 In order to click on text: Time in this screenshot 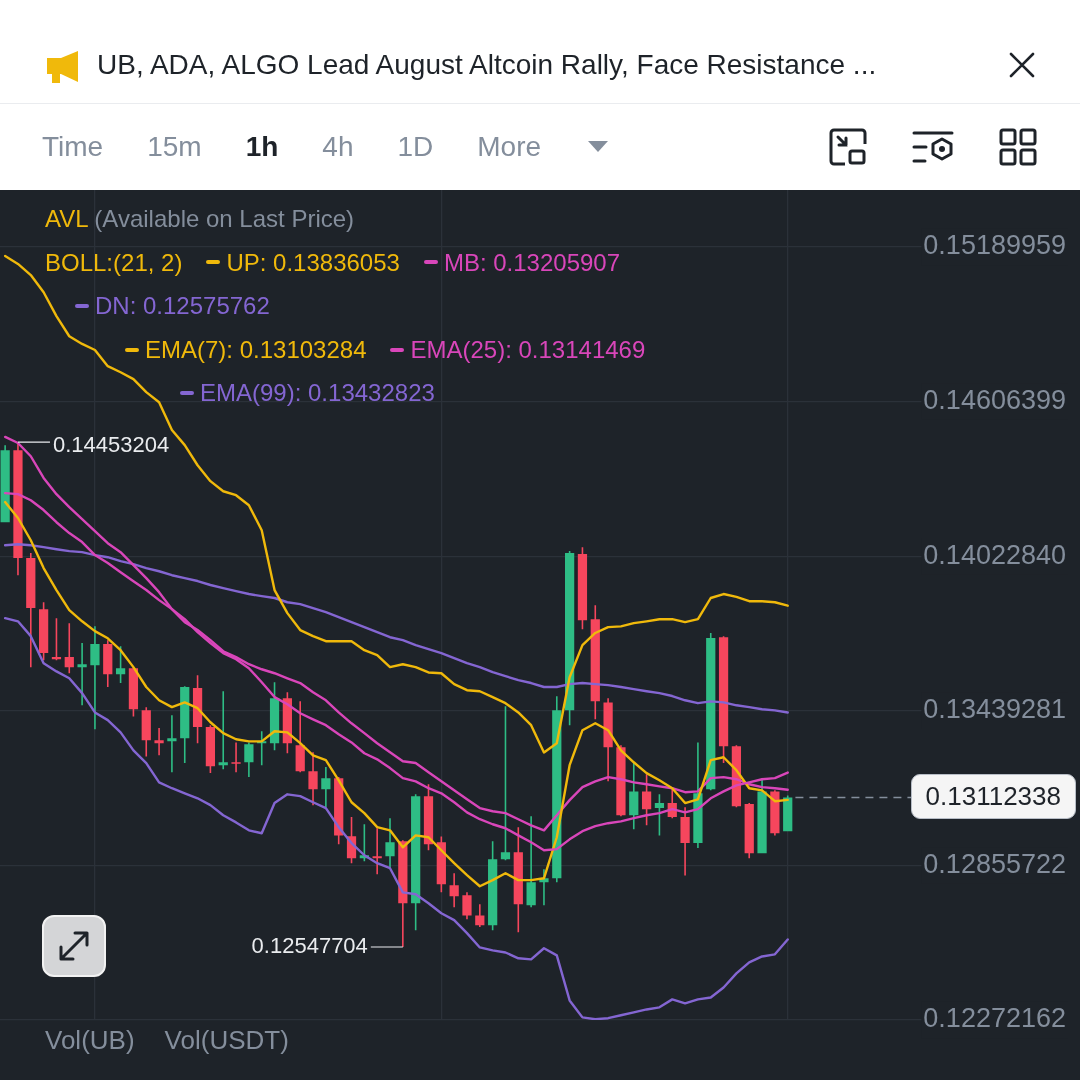, I will do `click(73, 147)`.